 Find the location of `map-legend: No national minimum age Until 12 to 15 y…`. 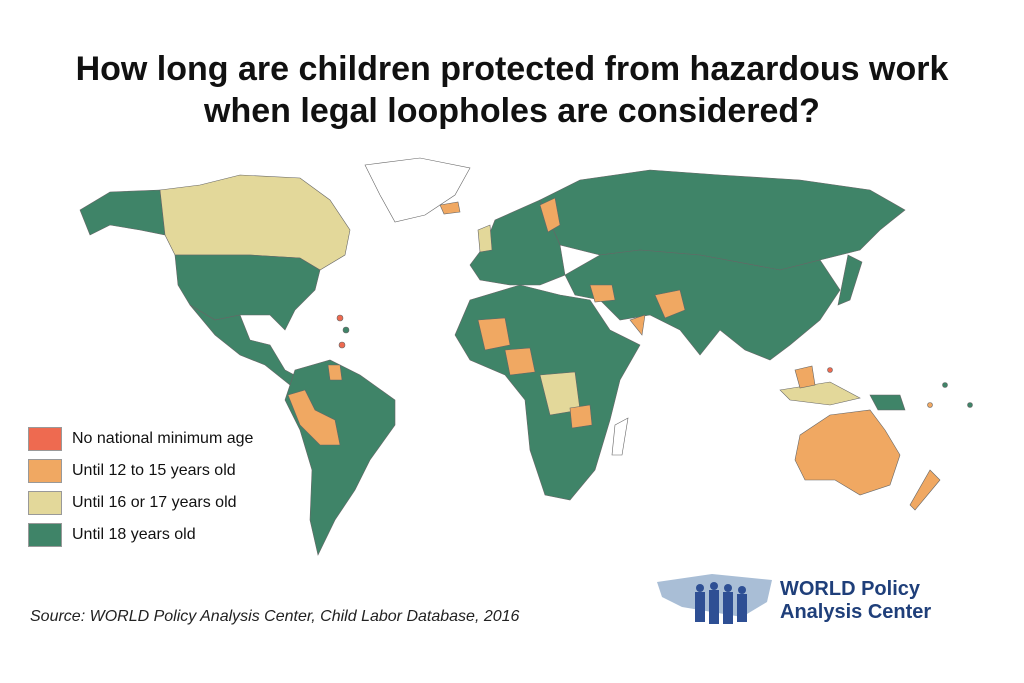

map-legend: No national minimum age Until 12 to 15 y… is located at coordinates (140, 487).